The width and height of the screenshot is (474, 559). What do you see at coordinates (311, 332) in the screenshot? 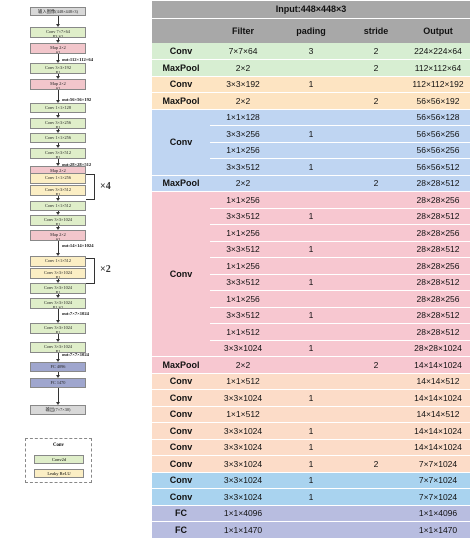
I see `table-row: 1×1×512 28×28×512` at bounding box center [311, 332].